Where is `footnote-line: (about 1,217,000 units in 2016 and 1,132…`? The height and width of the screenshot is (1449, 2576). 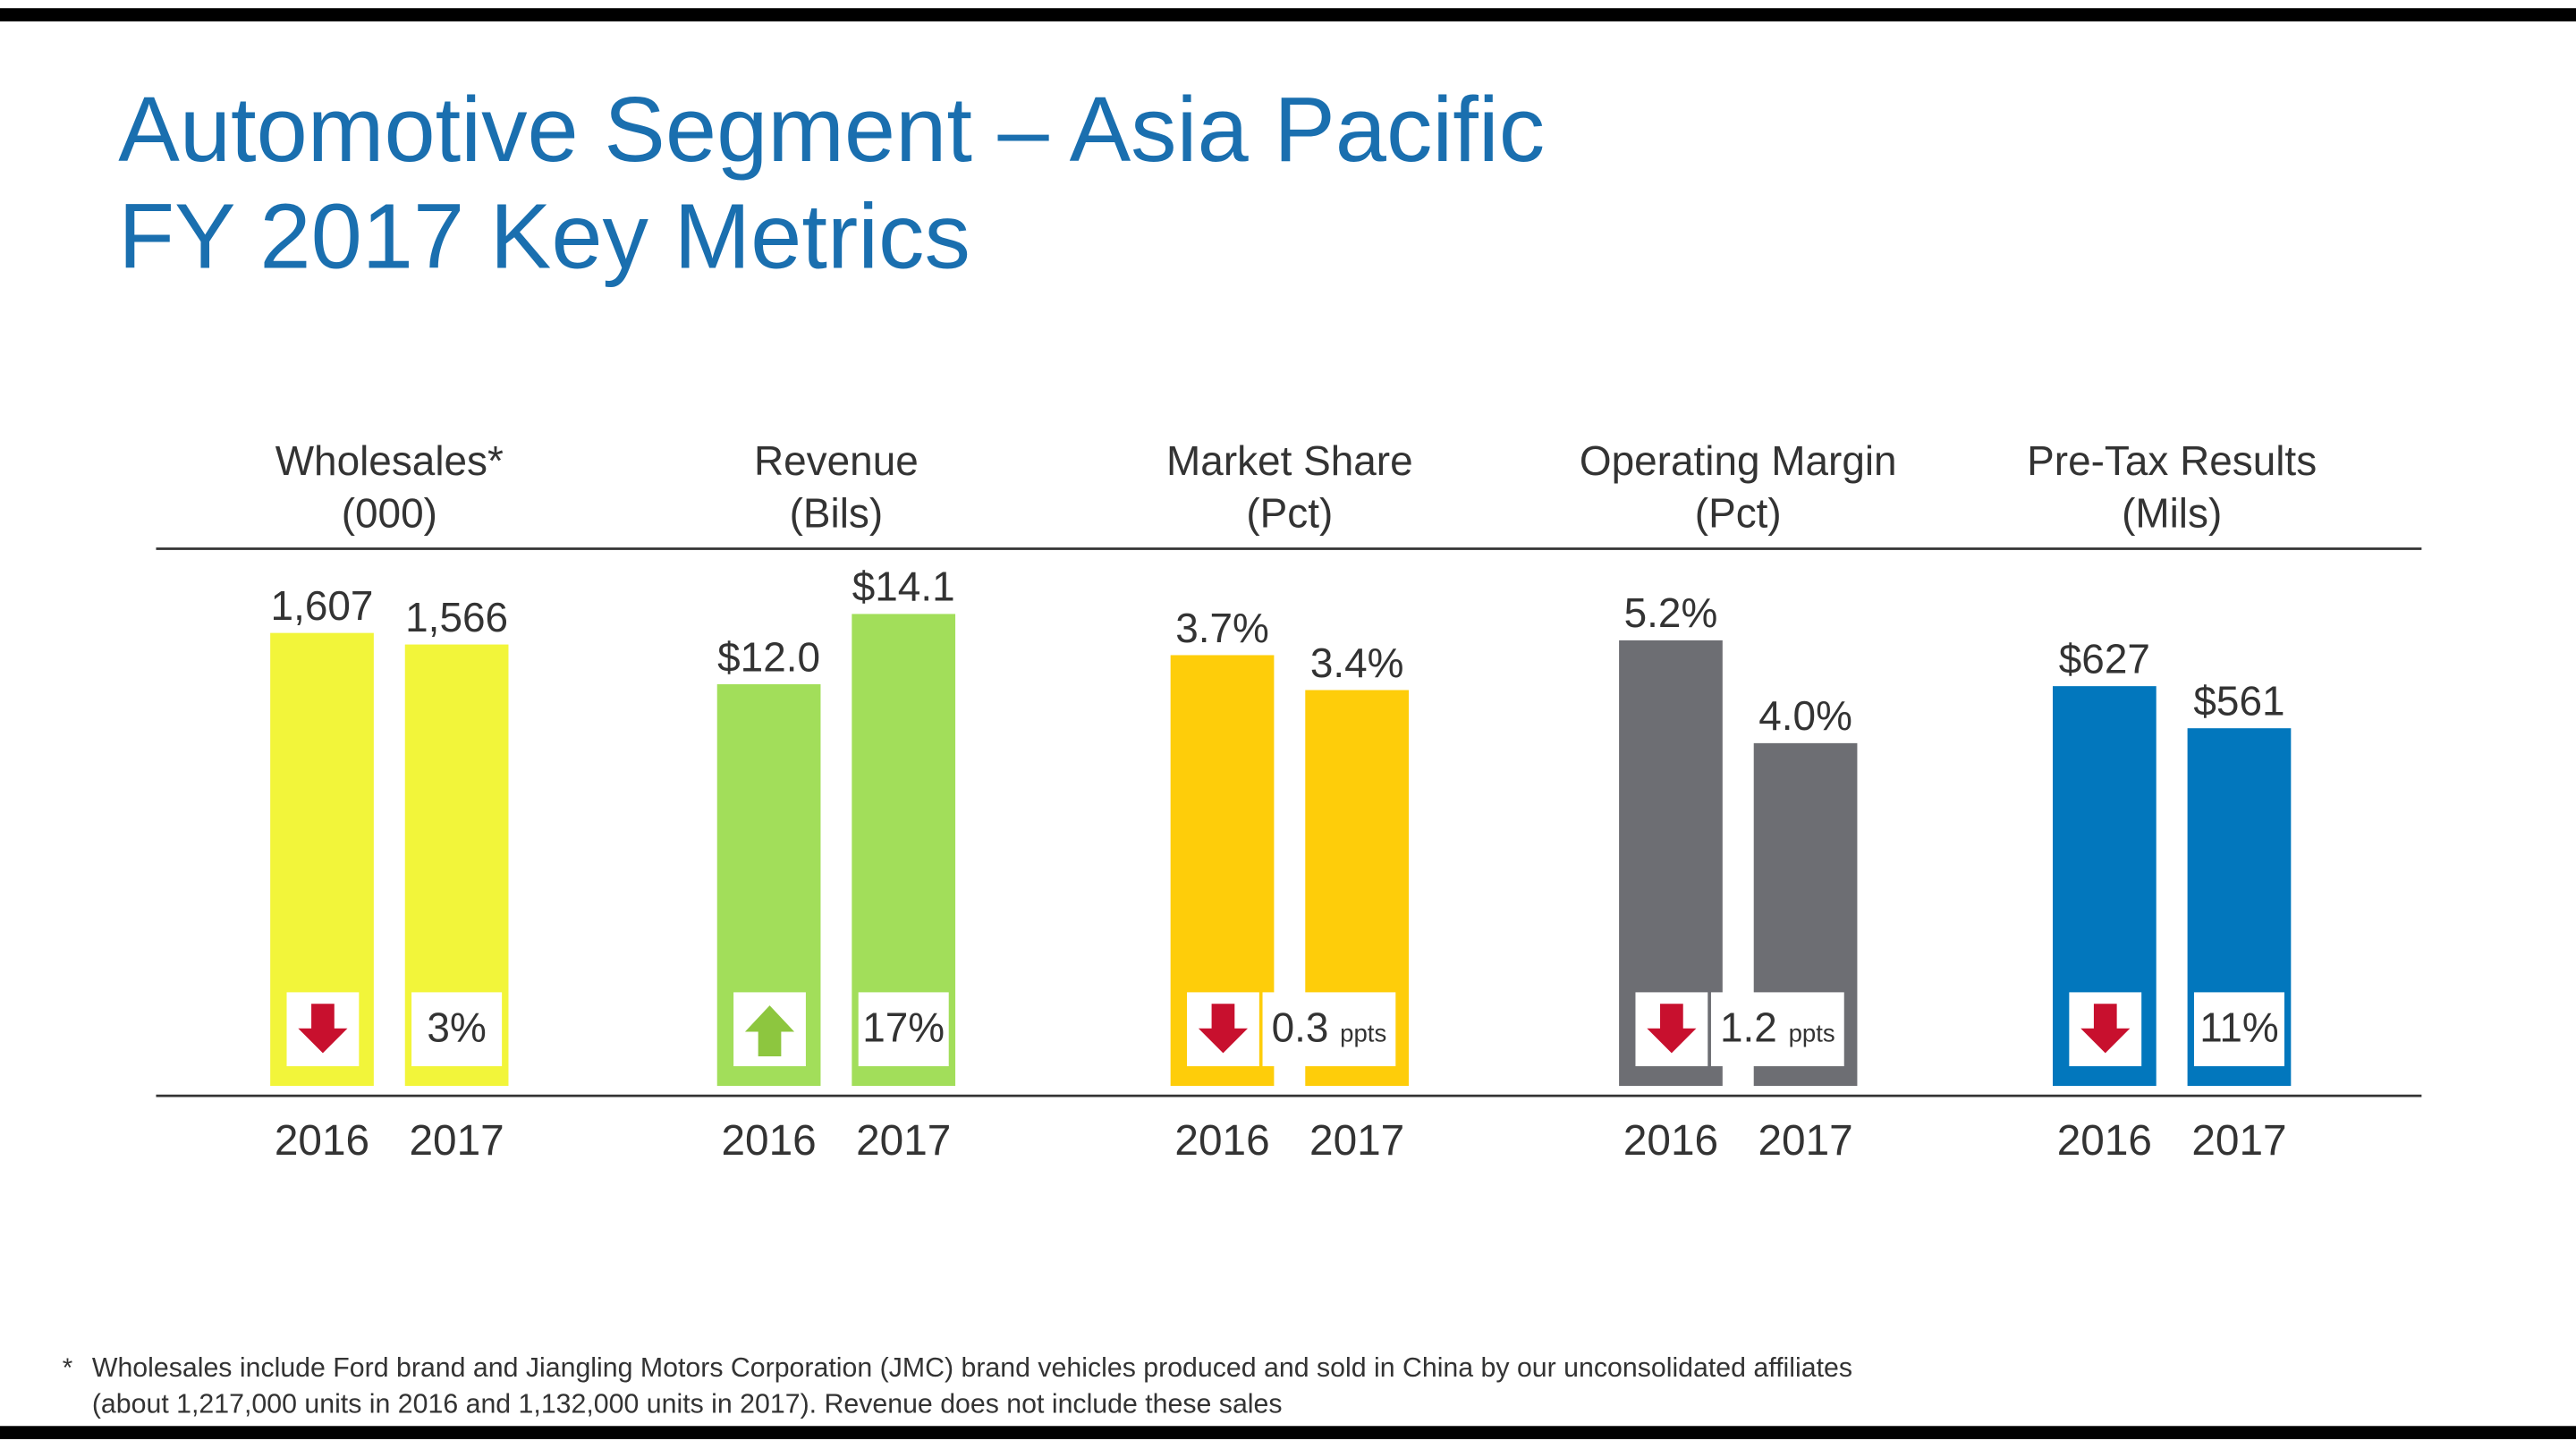 footnote-line: (about 1,217,000 units in 2016 and 1,132… is located at coordinates (687, 1404).